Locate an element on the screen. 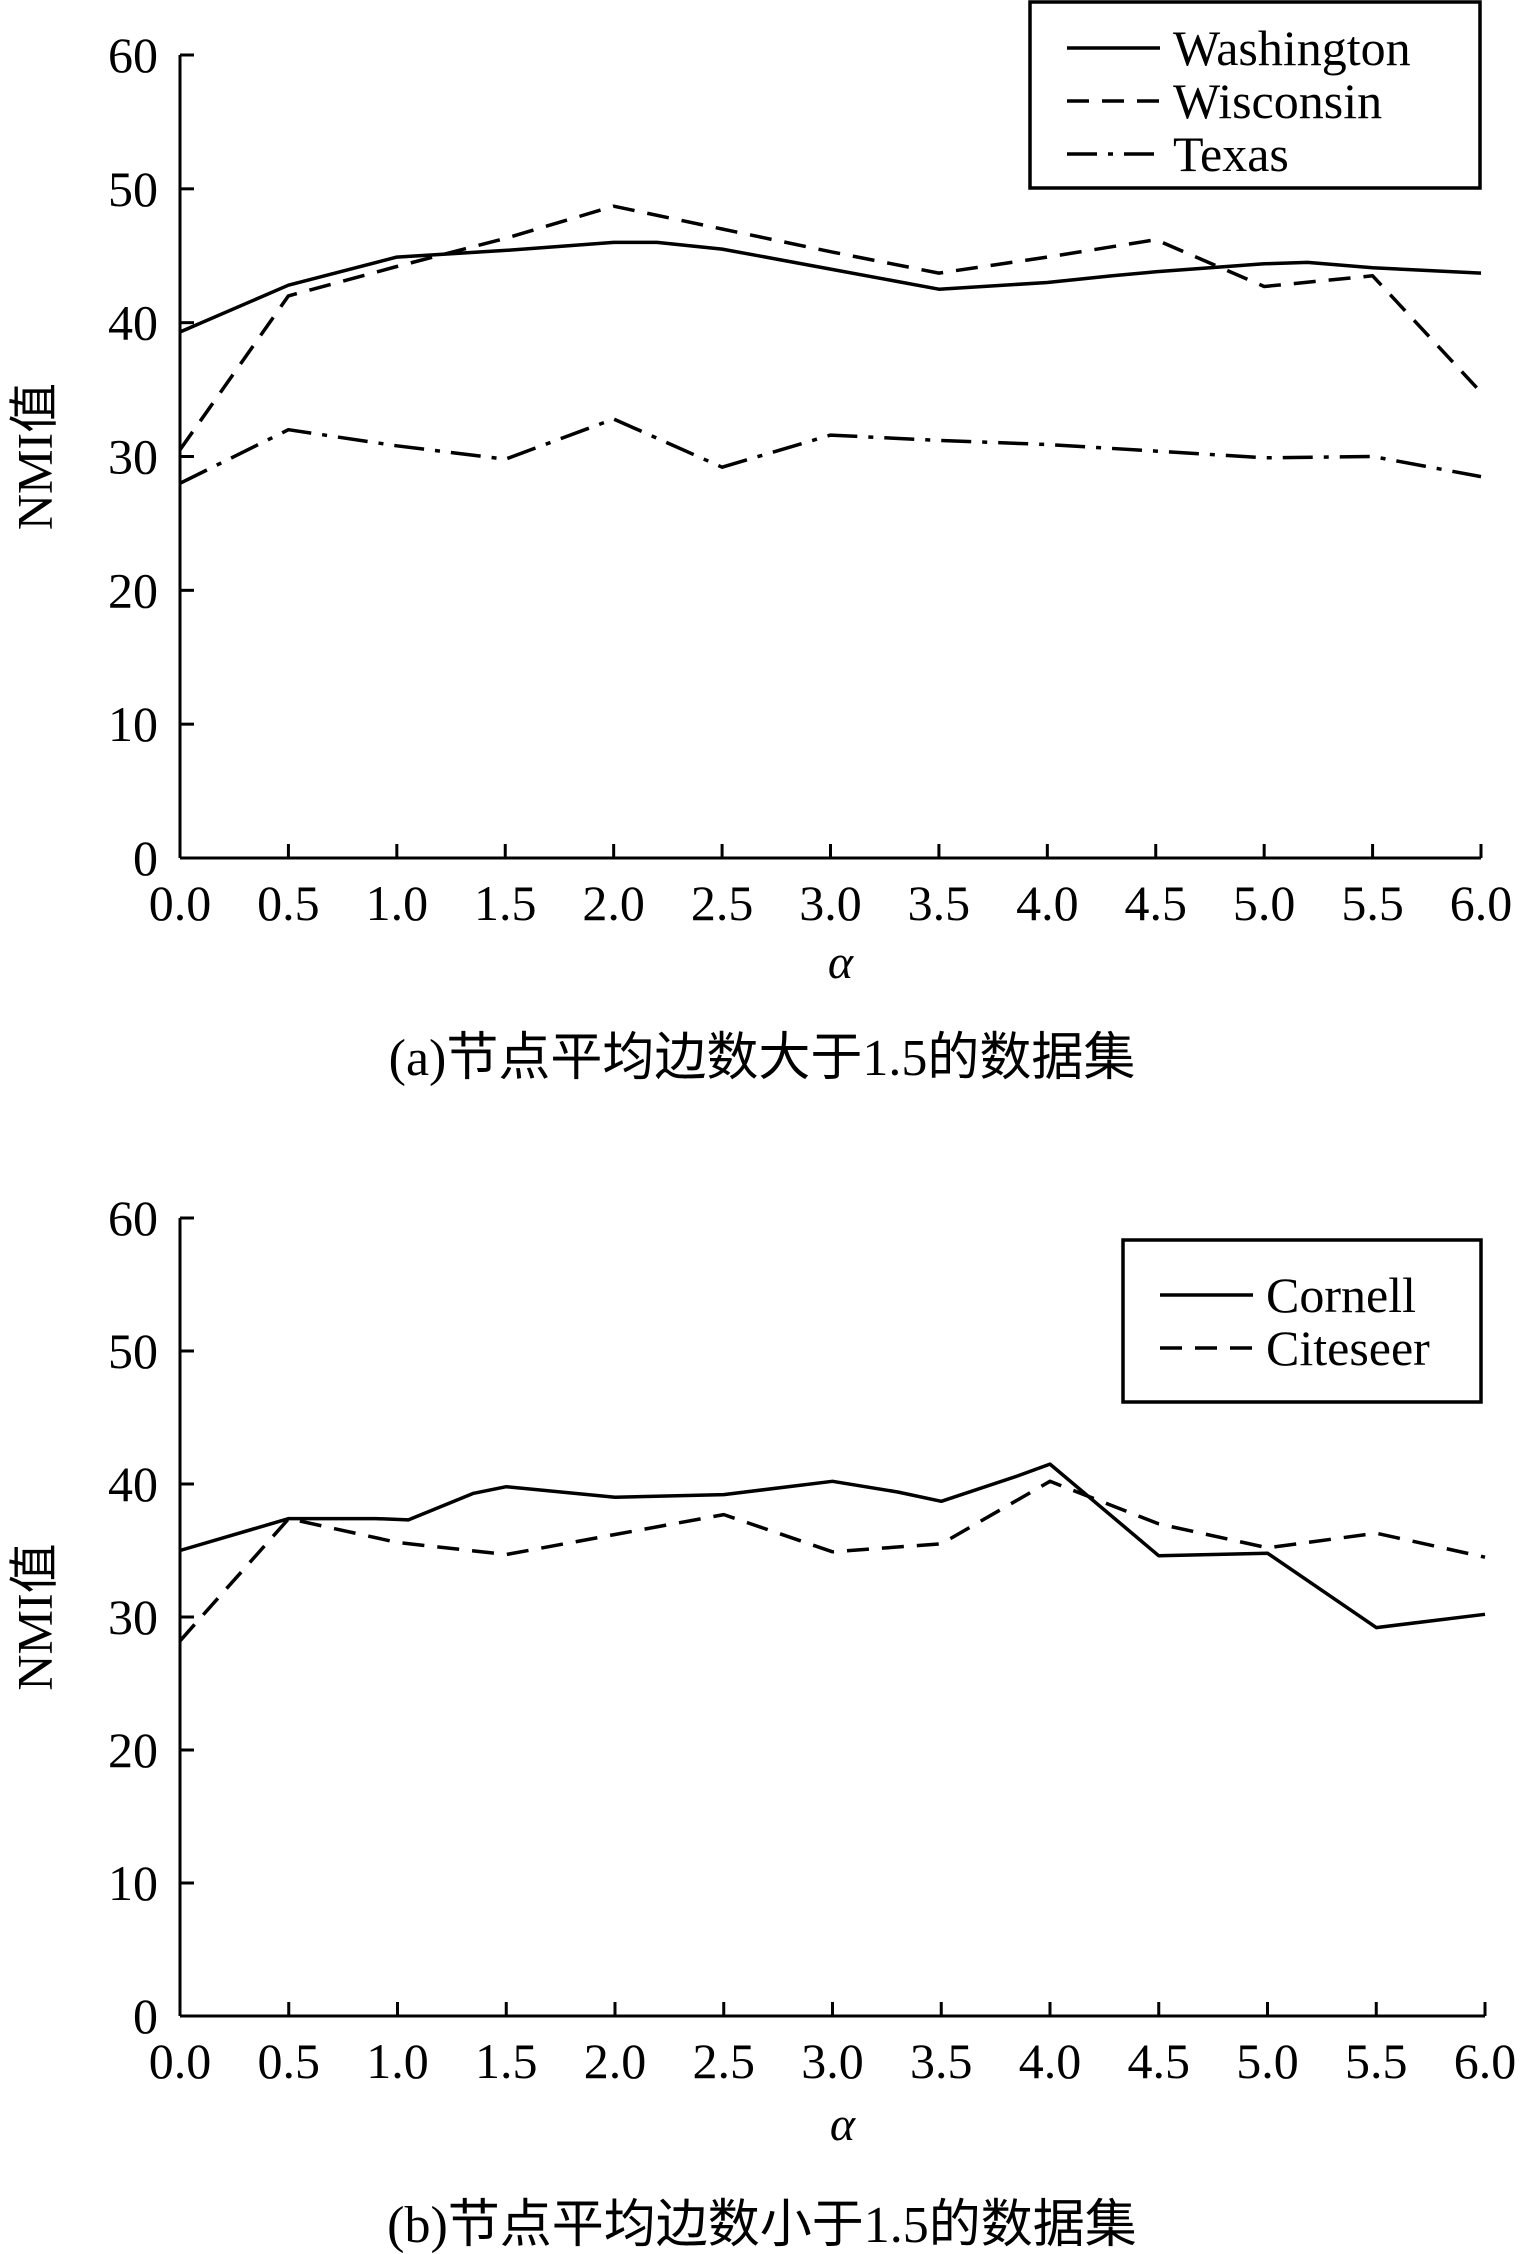  series-line-wisconsin is located at coordinates (830, 327).